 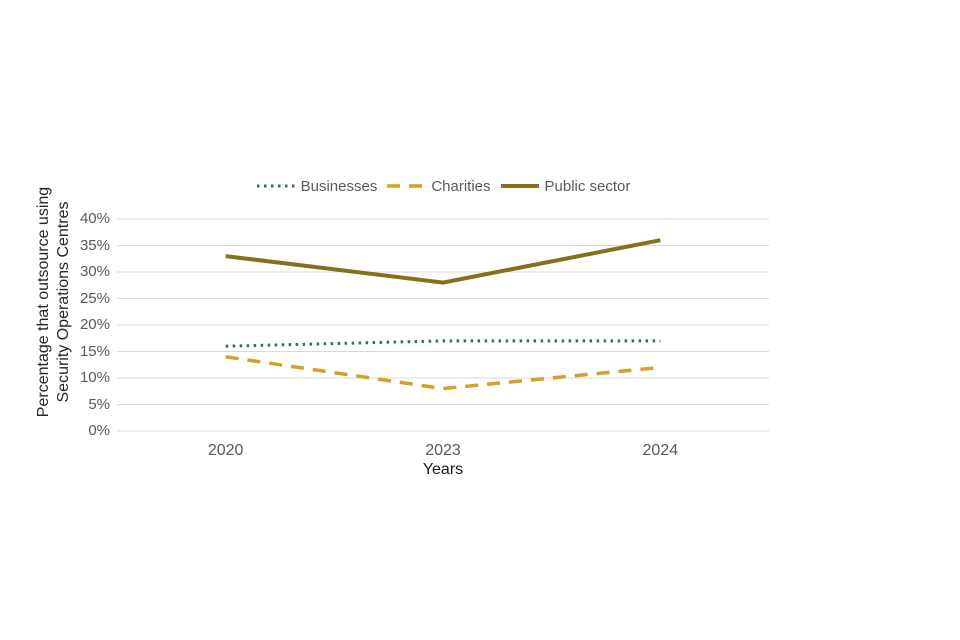 I want to click on y-axis-title-line1: Percentage that outsource using, so click(x=43, y=302).